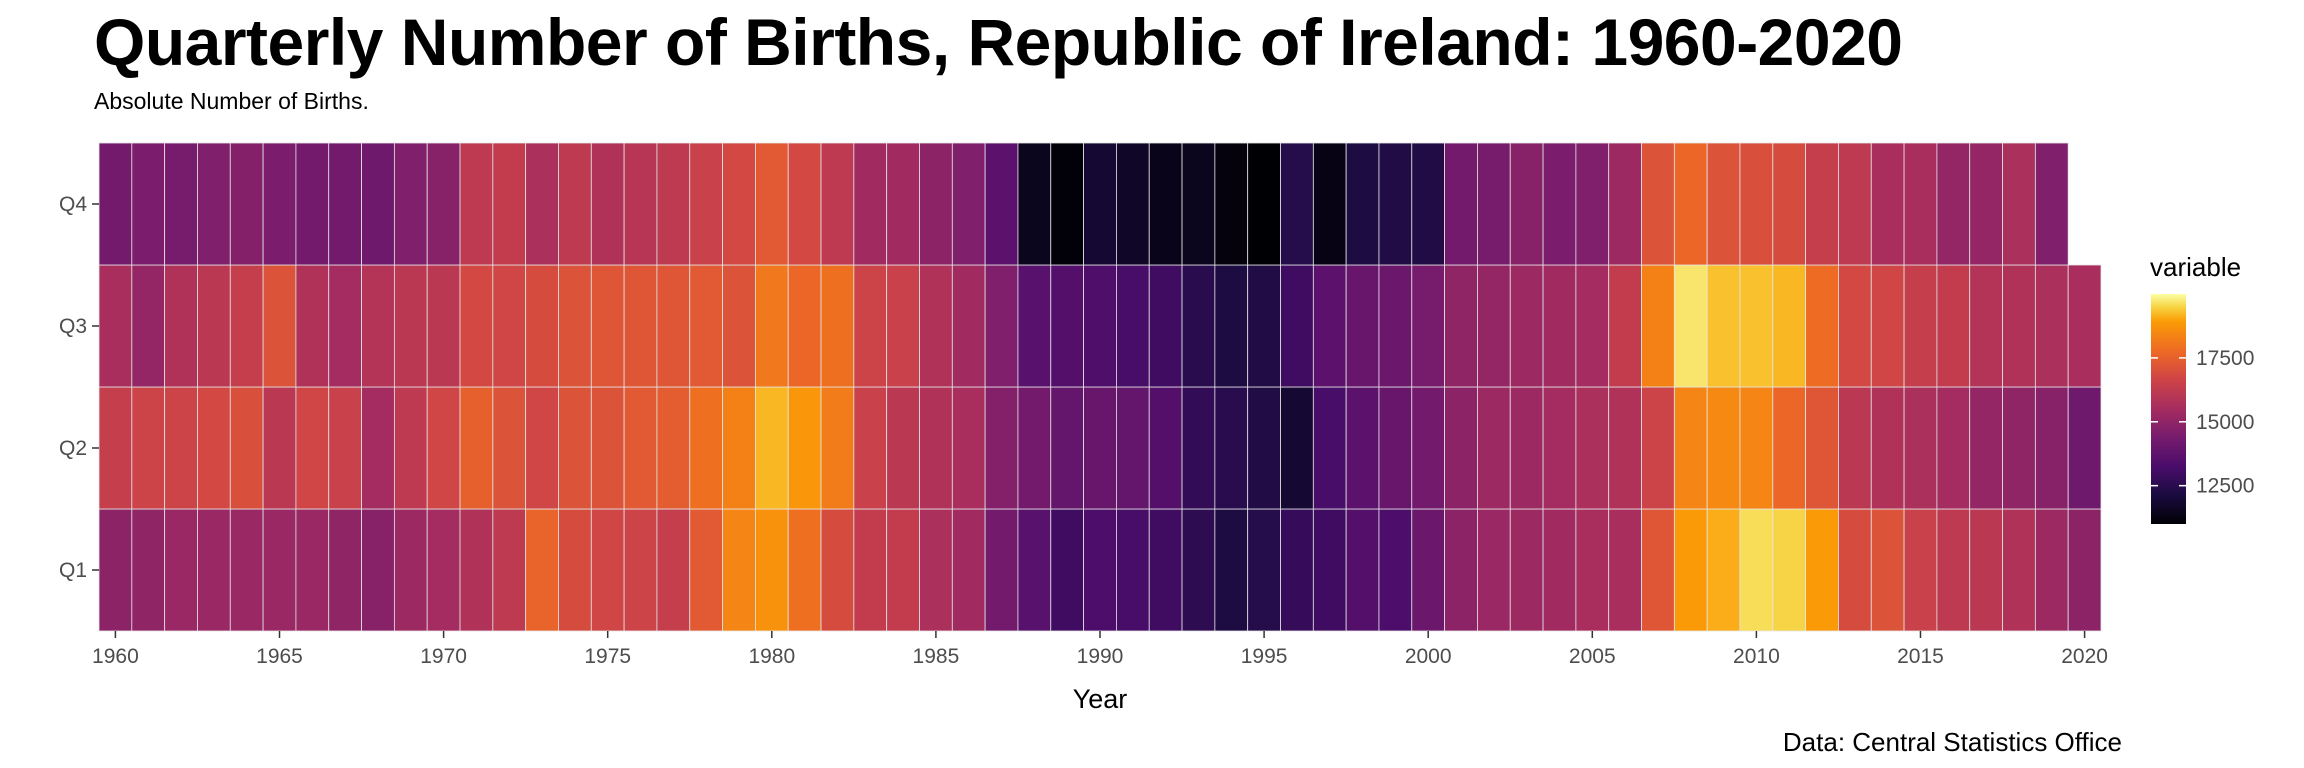  Describe the element at coordinates (1067, 204) in the screenshot. I see `cell-Q4-1989` at that location.